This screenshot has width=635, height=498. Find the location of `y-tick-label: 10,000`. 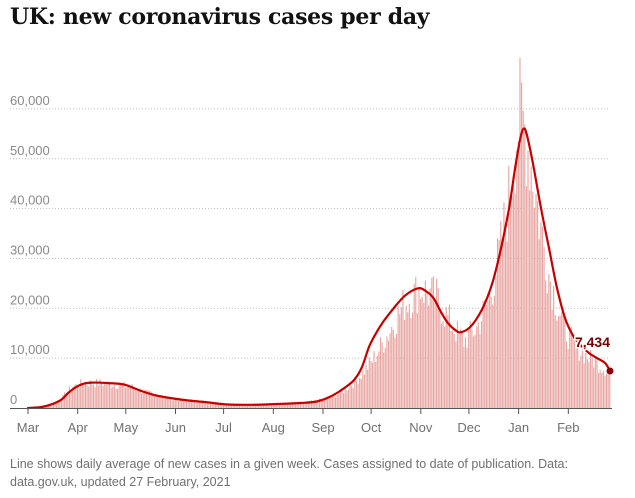

y-tick-label: 10,000 is located at coordinates (30, 349).